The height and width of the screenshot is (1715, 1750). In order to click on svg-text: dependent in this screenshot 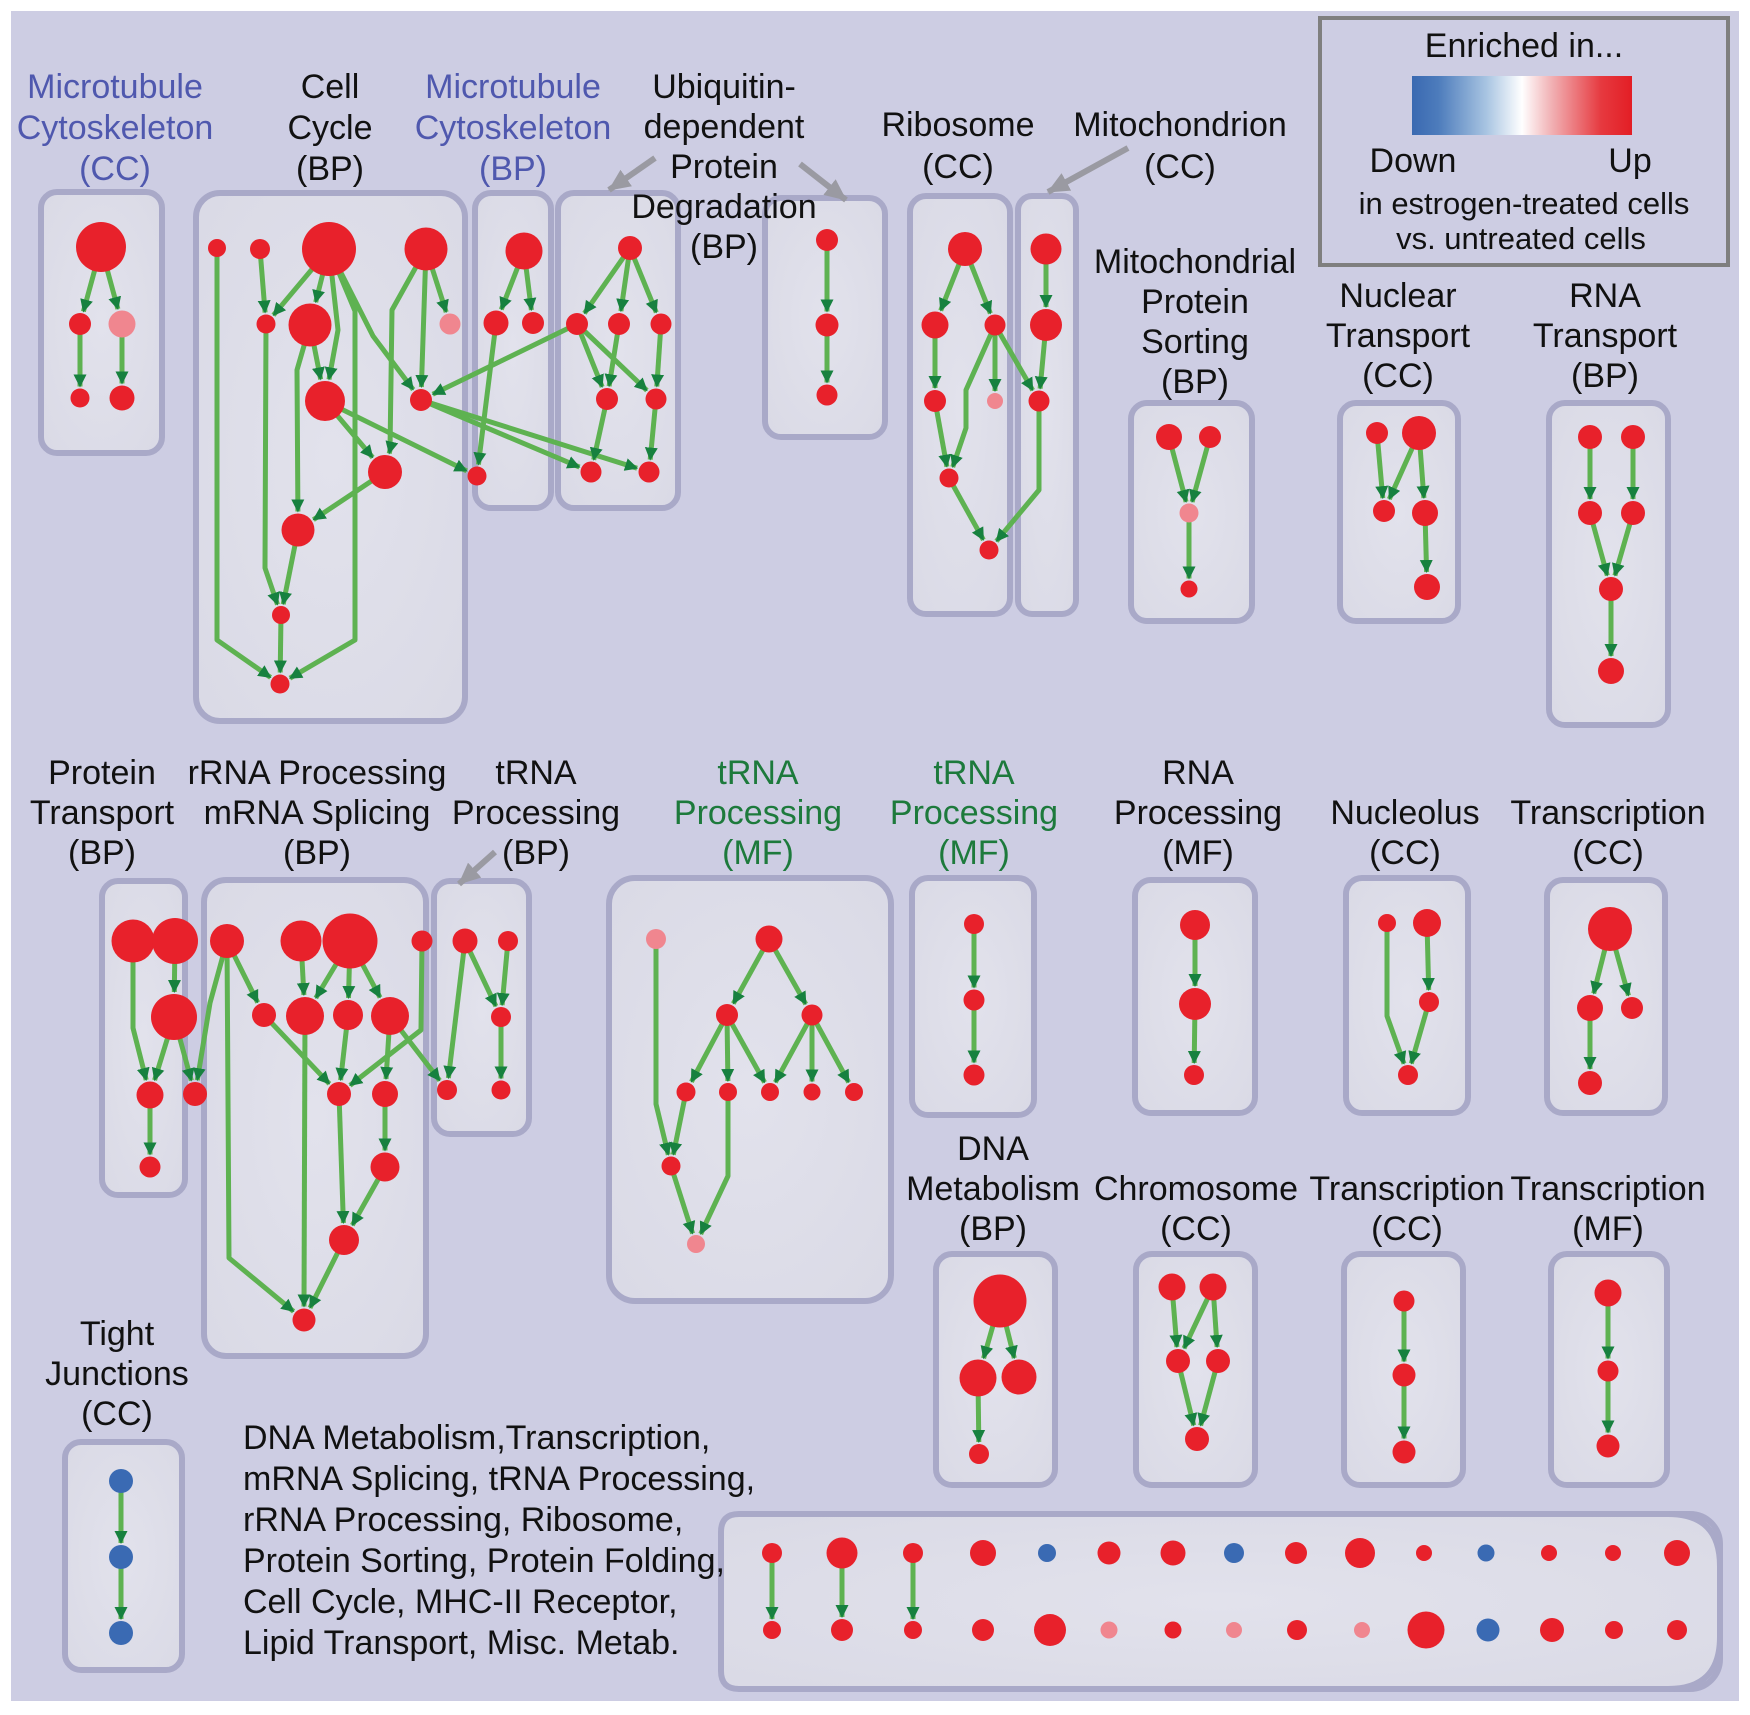, I will do `click(724, 127)`.